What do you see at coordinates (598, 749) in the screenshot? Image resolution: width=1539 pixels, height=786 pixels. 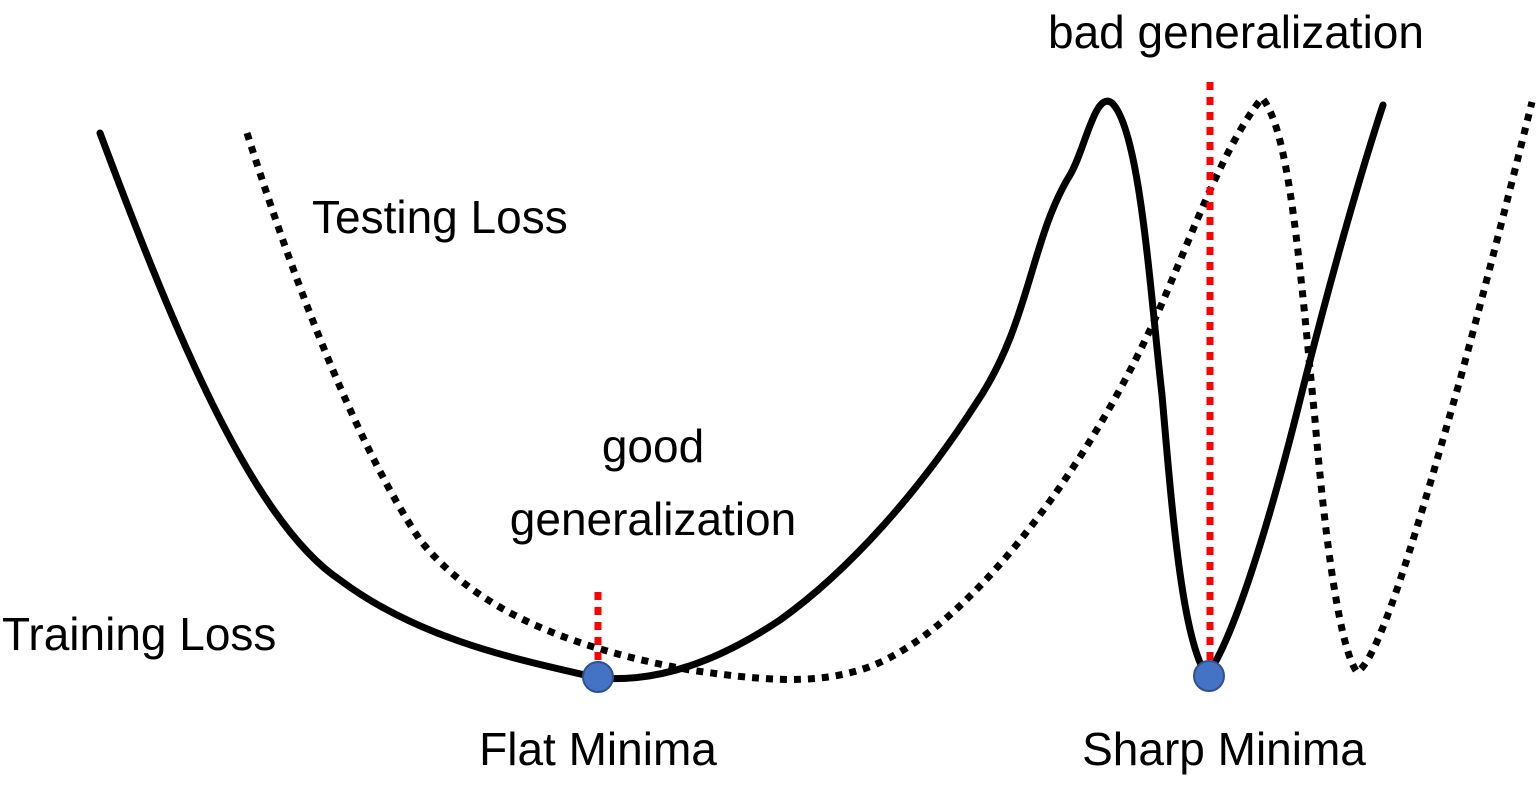 I see `flat-minima-label: Flat Minima` at bounding box center [598, 749].